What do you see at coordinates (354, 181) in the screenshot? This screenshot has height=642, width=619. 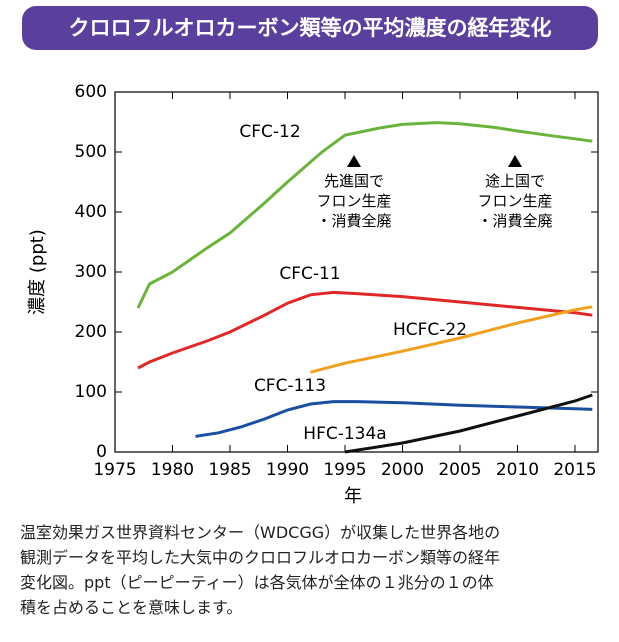 I see `annotation-line: 先進国で` at bounding box center [354, 181].